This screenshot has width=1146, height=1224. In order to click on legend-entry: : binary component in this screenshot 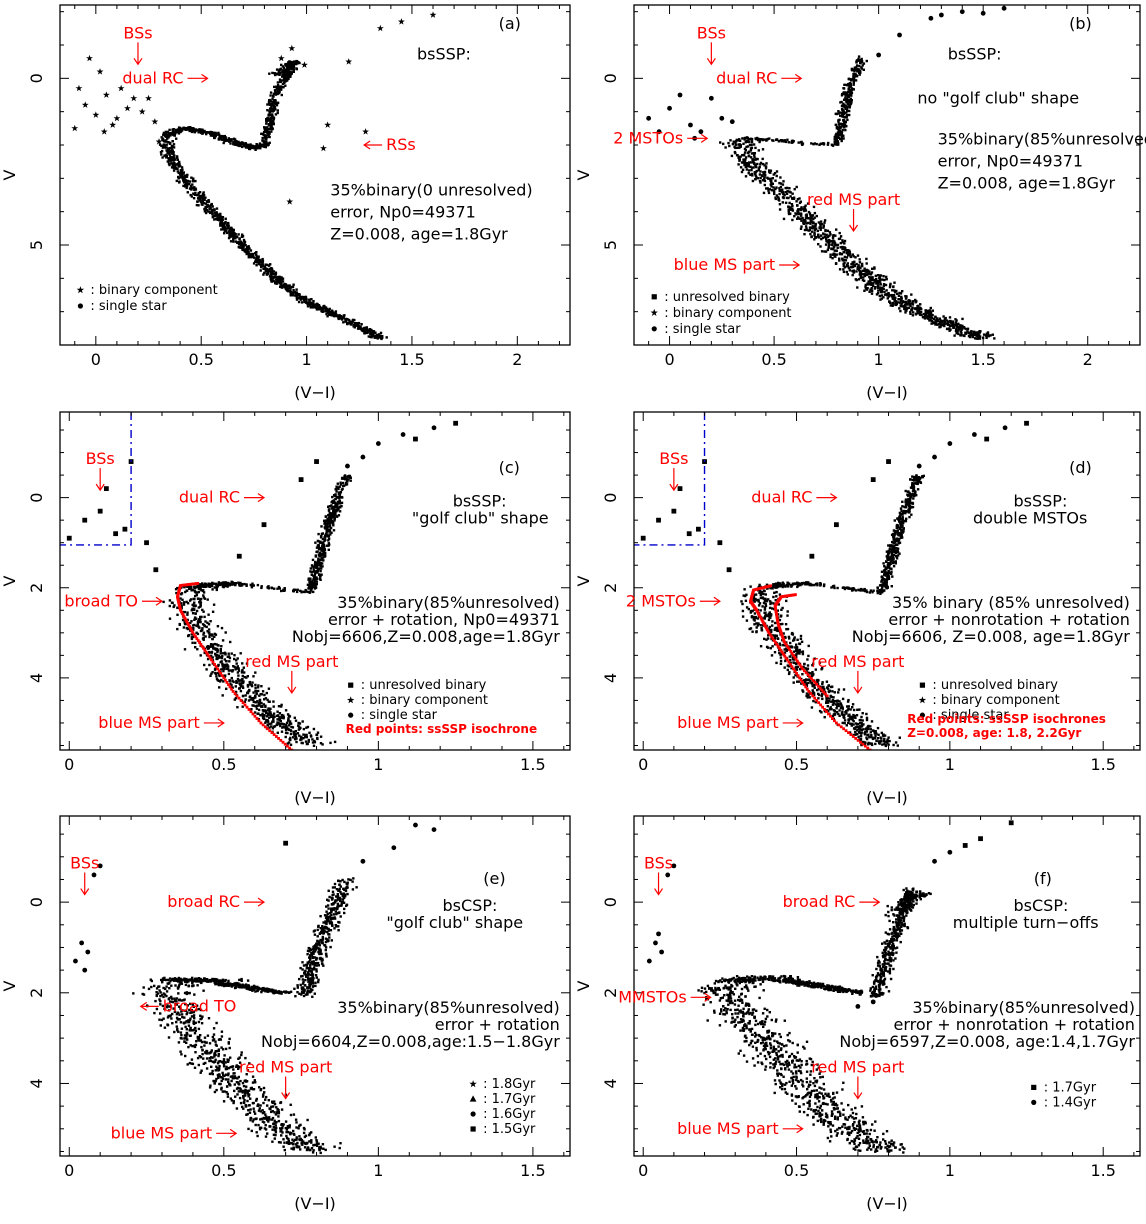, I will do `click(727, 313)`.